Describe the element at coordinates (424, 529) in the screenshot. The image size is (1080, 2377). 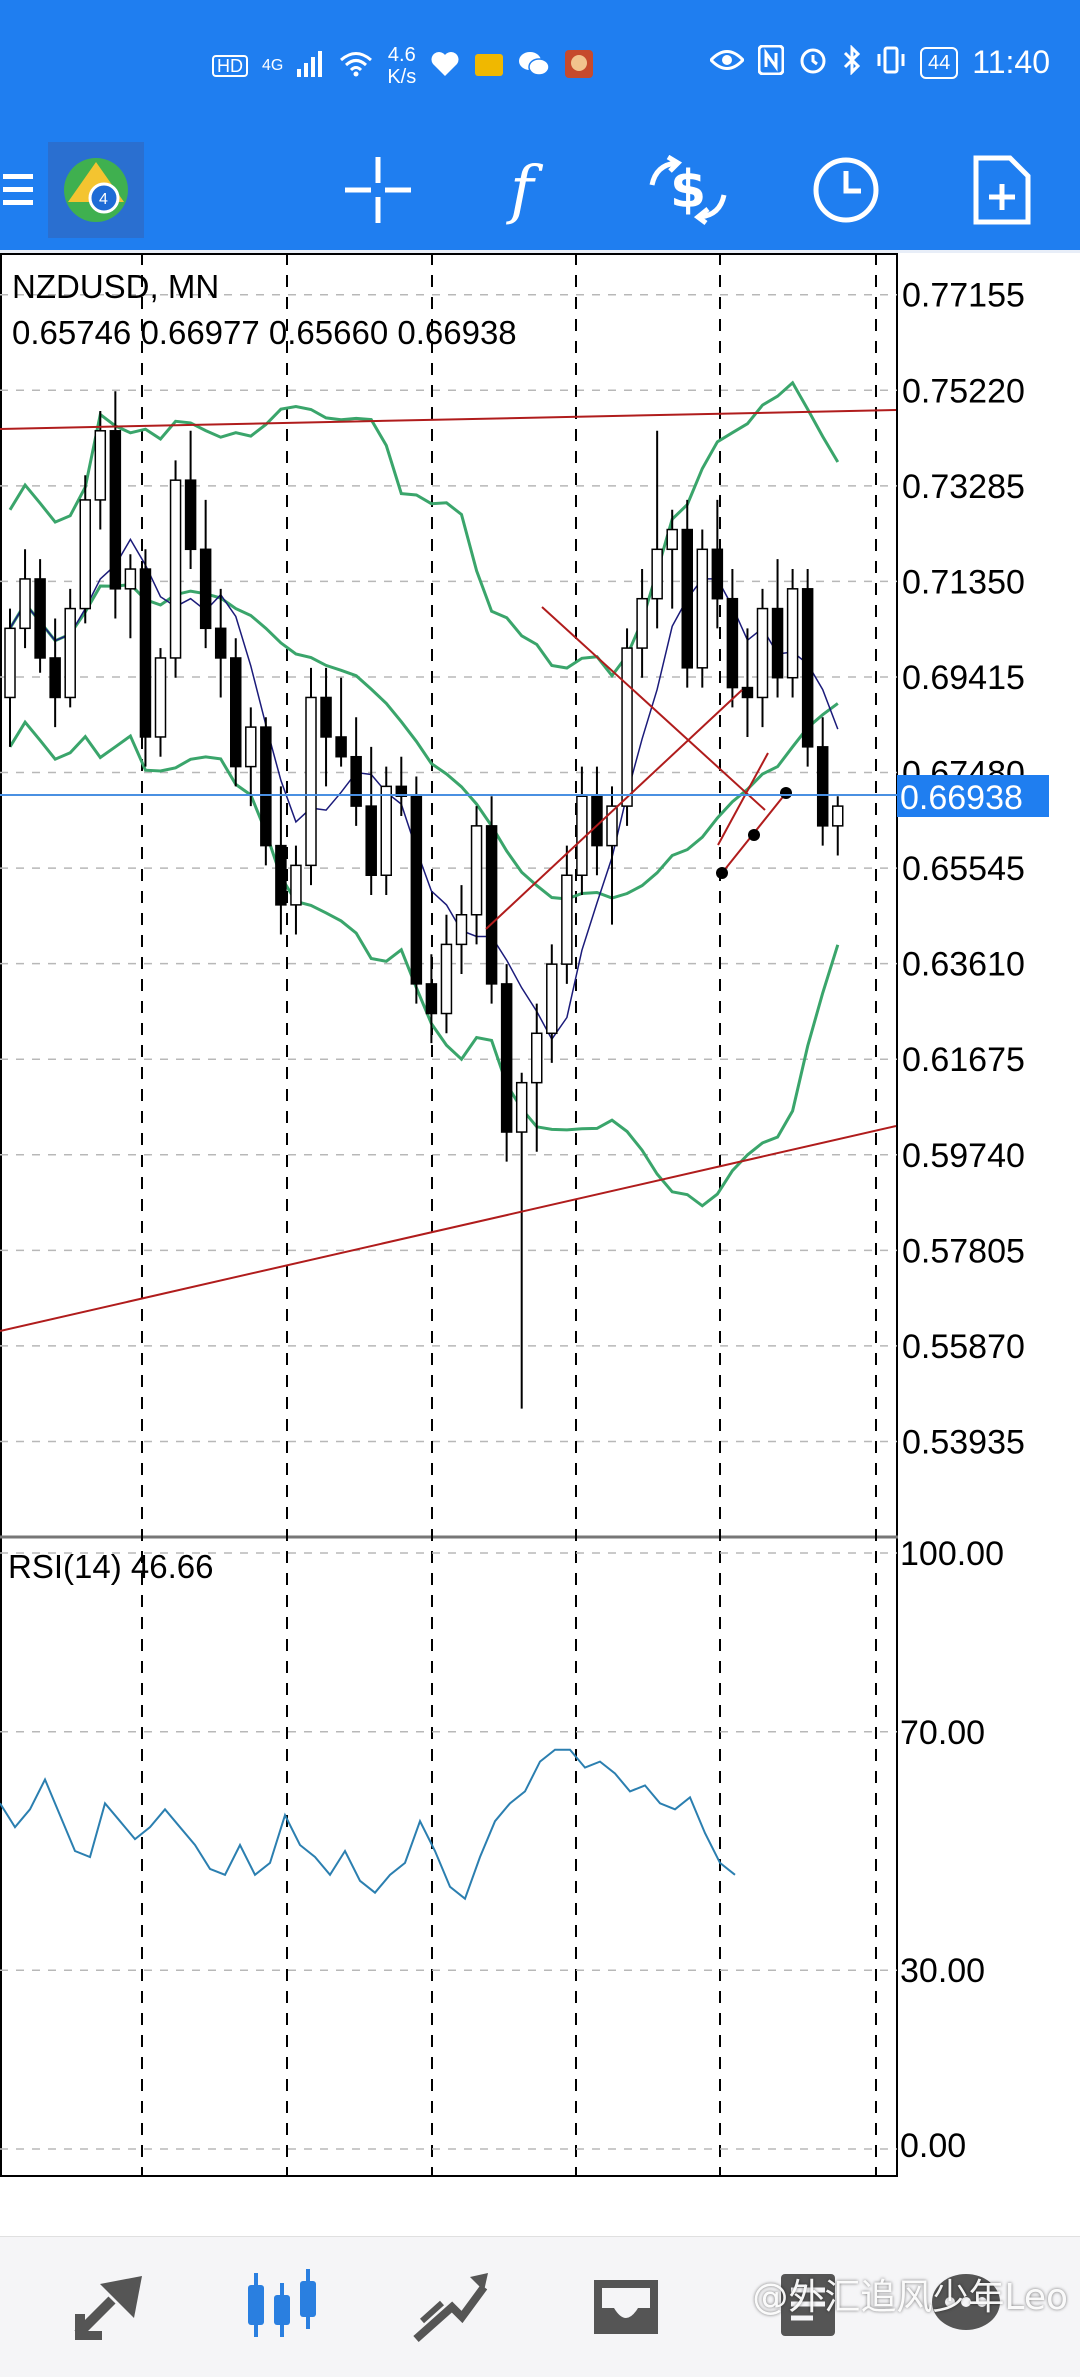
I see `bollinger-upper` at that location.